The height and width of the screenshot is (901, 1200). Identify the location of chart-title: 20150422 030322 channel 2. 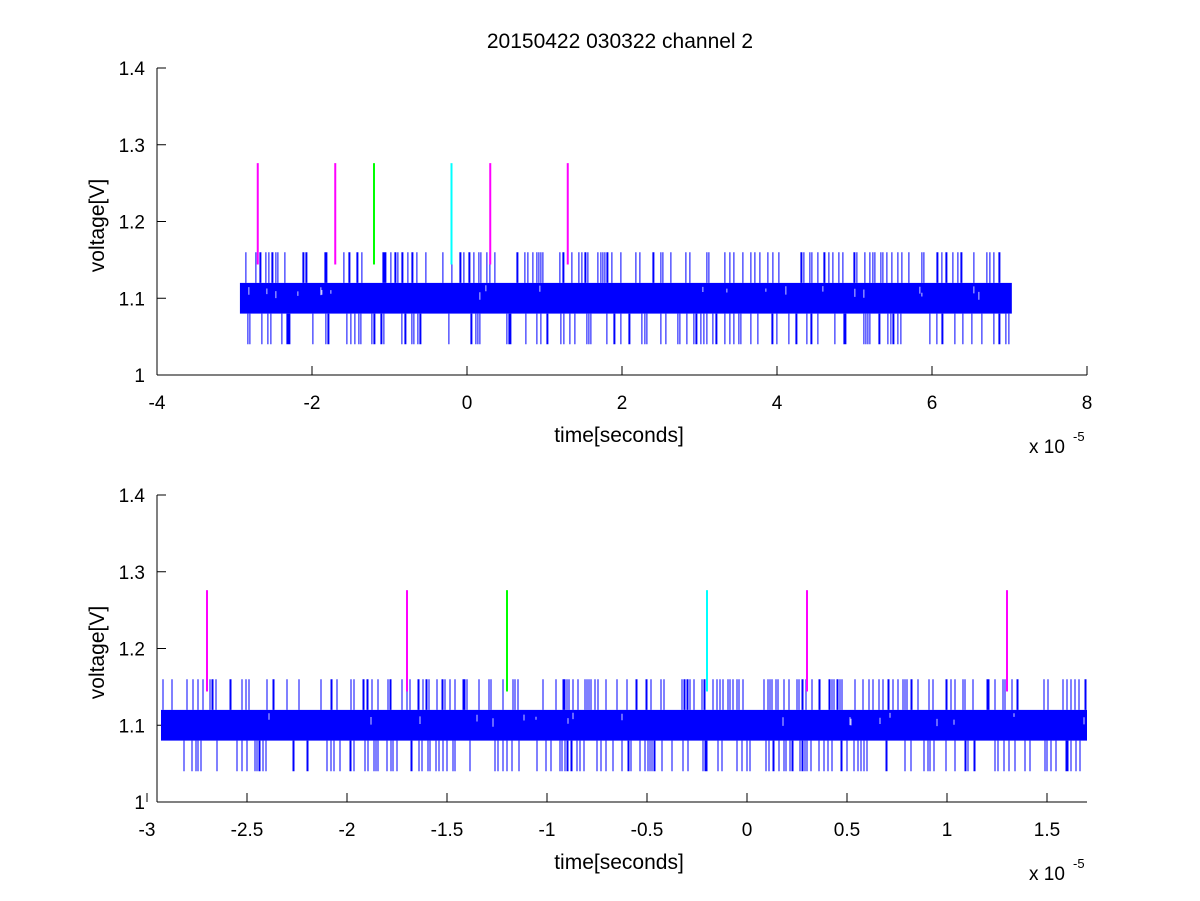
(620, 41).